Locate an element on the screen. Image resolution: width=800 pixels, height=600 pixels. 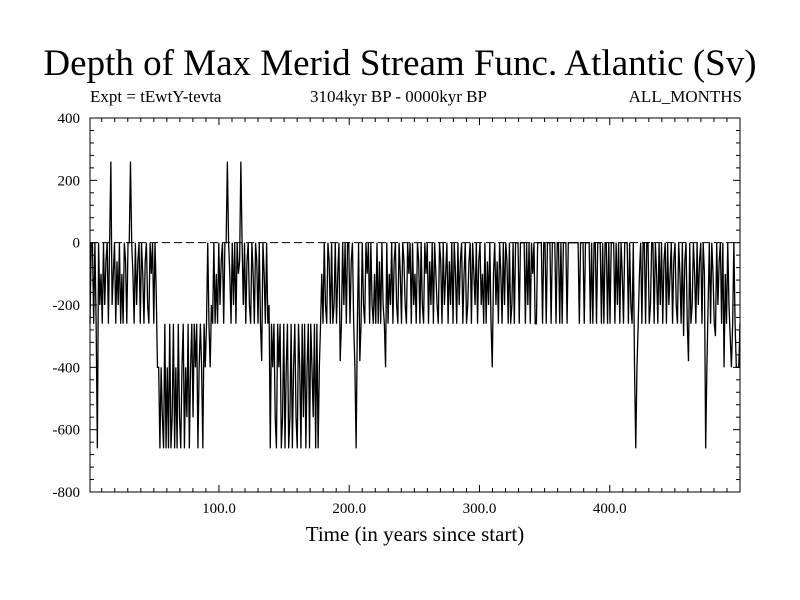
period-label: 3104kyr BP - 0000kyr BP is located at coordinates (398, 96).